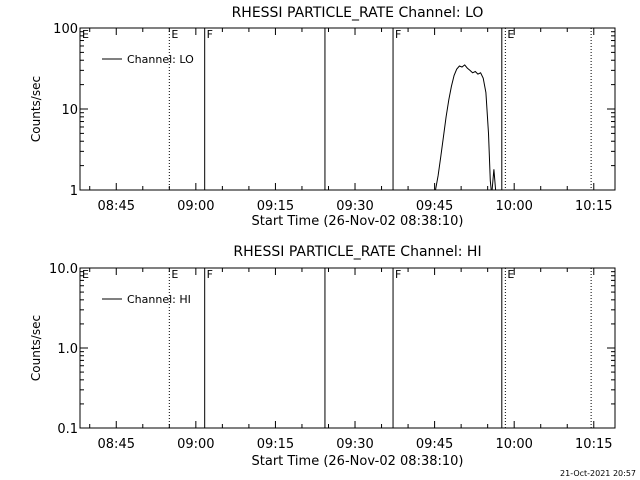 The width and height of the screenshot is (640, 480). I want to click on chart-title: RHESSI PARTICLE_RATE Channel: LO, so click(358, 13).